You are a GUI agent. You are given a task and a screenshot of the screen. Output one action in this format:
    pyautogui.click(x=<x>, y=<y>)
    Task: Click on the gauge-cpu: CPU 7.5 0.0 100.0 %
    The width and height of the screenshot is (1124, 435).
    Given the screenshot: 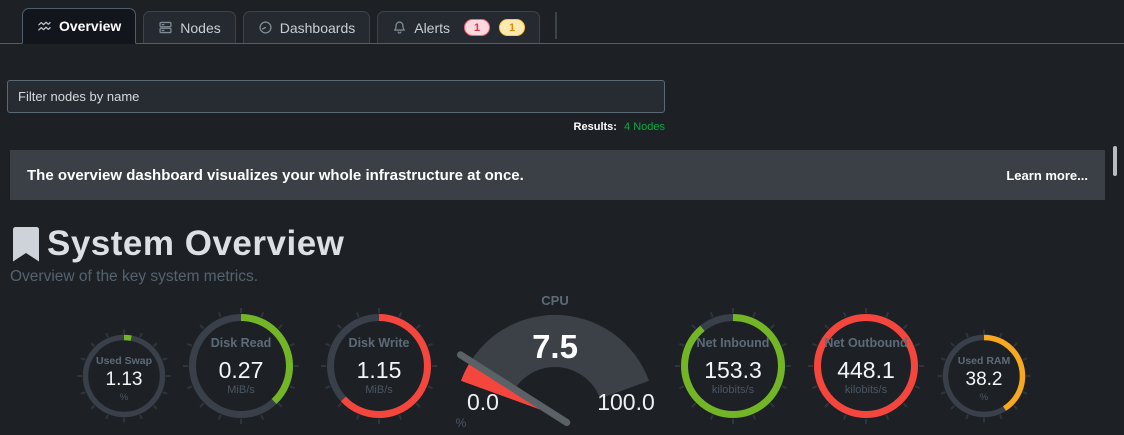 What is the action you would take?
    pyautogui.click(x=558, y=363)
    